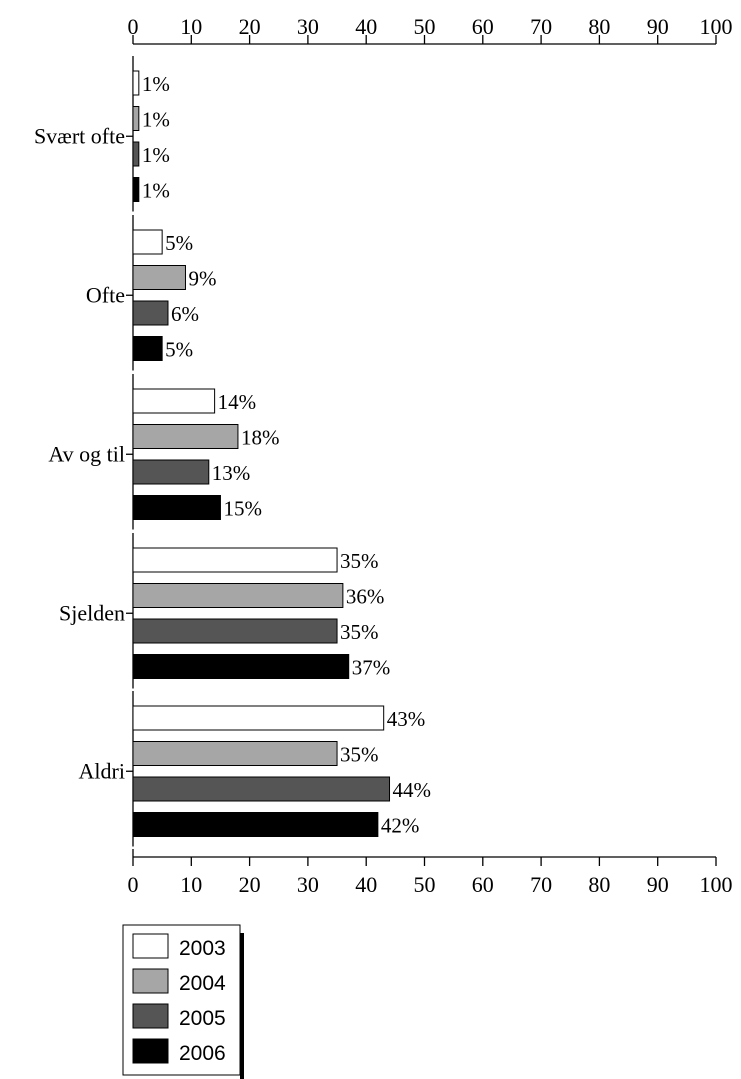 This screenshot has height=1079, width=741. What do you see at coordinates (716, 26) in the screenshot?
I see `x-tick-label-top: 100` at bounding box center [716, 26].